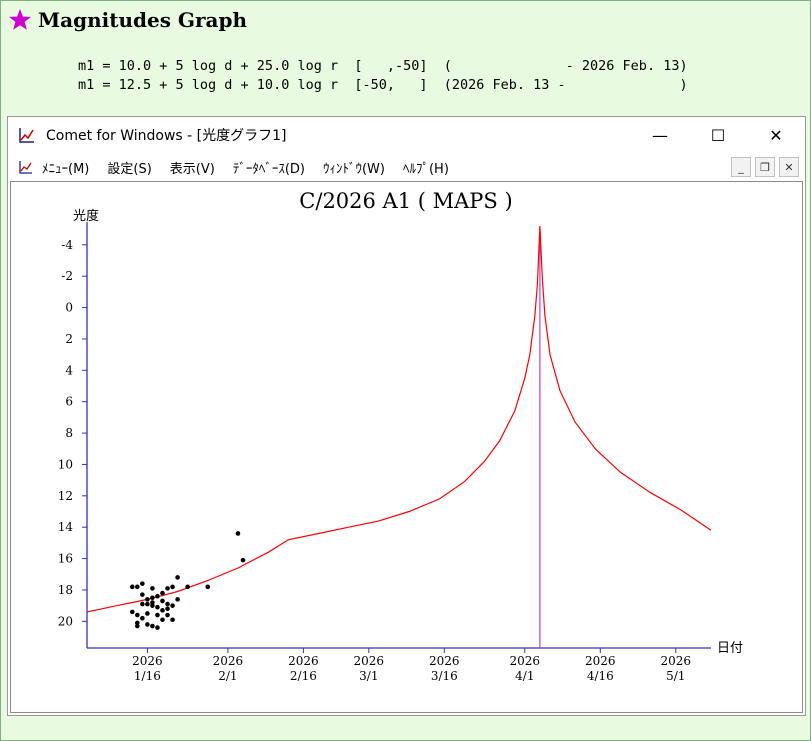  Describe the element at coordinates (65, 559) in the screenshot. I see `y-tick-label: 16` at that location.